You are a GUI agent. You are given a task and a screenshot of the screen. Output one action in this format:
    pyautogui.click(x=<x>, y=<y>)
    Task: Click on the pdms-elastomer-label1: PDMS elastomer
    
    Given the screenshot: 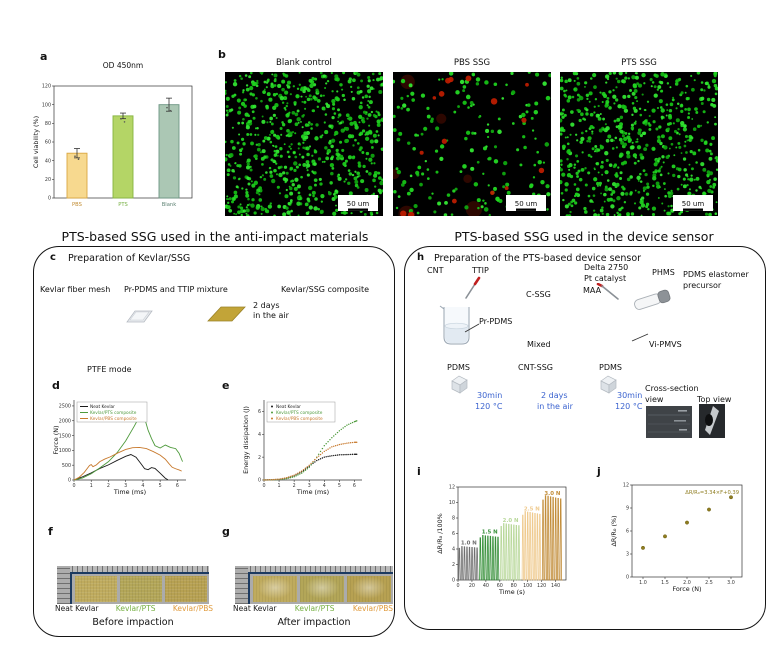 What is the action you would take?
    pyautogui.click(x=716, y=274)
    